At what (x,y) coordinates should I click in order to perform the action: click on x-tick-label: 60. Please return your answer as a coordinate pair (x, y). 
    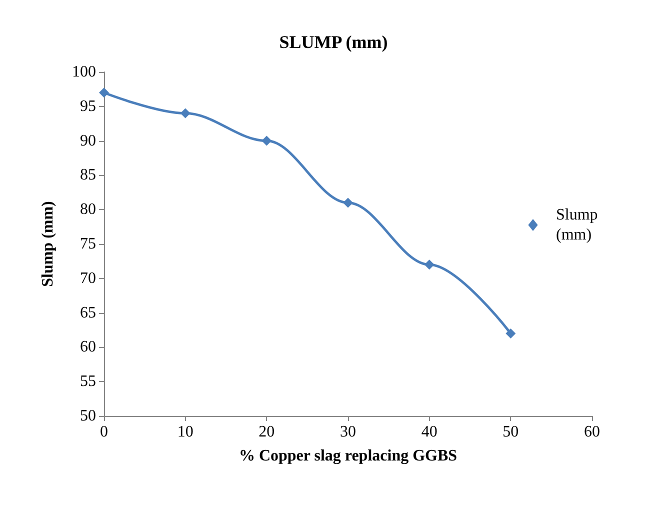
    Looking at the image, I should click on (592, 432).